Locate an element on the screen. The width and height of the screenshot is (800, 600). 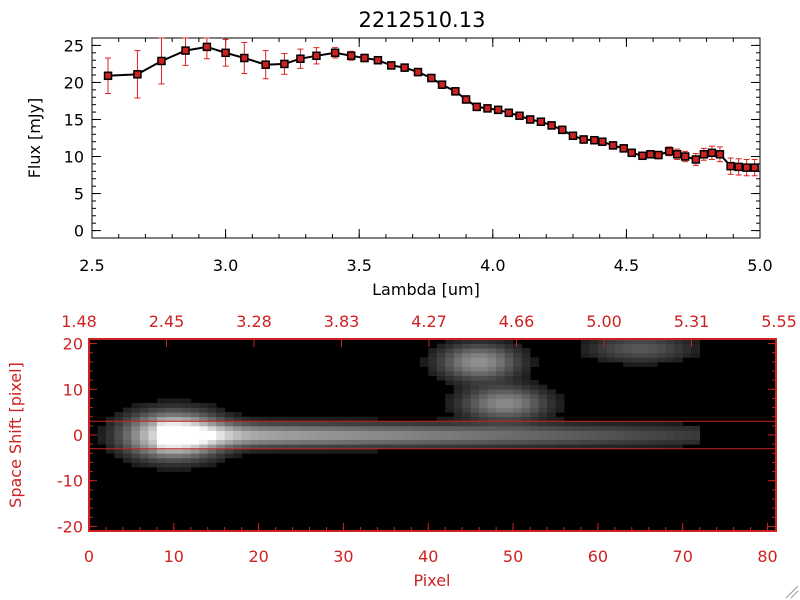
resize-grip-icon is located at coordinates (792, 592).